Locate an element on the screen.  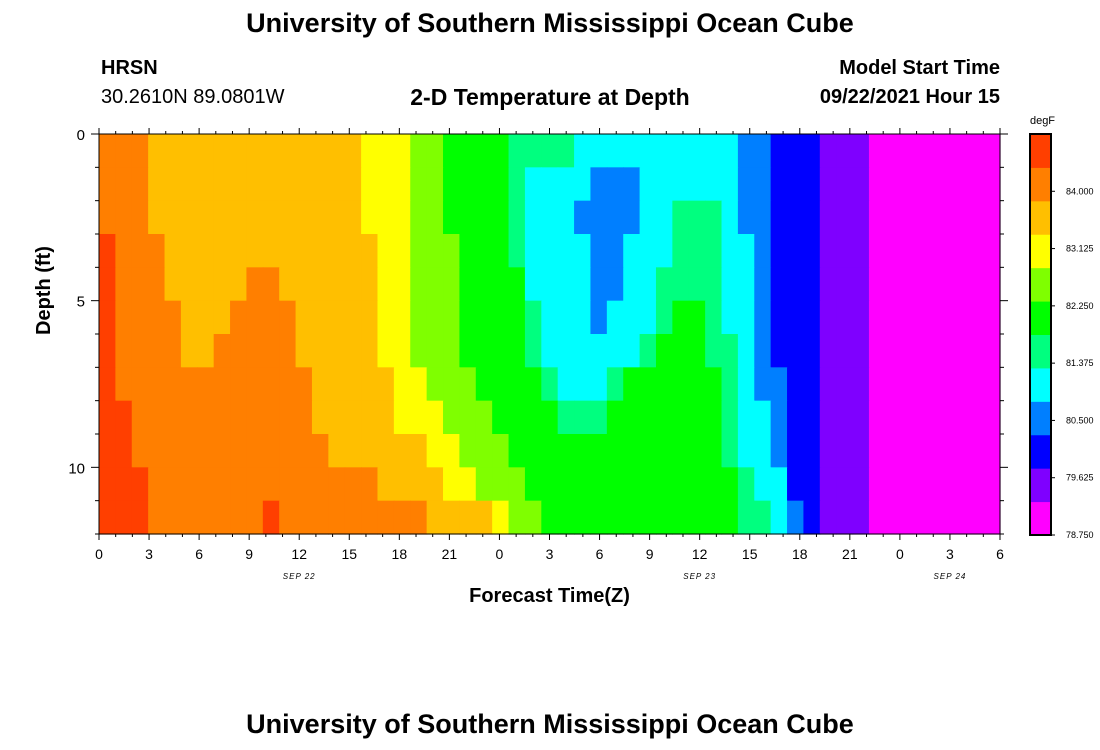
x-tick-label: 12 is located at coordinates (700, 554).